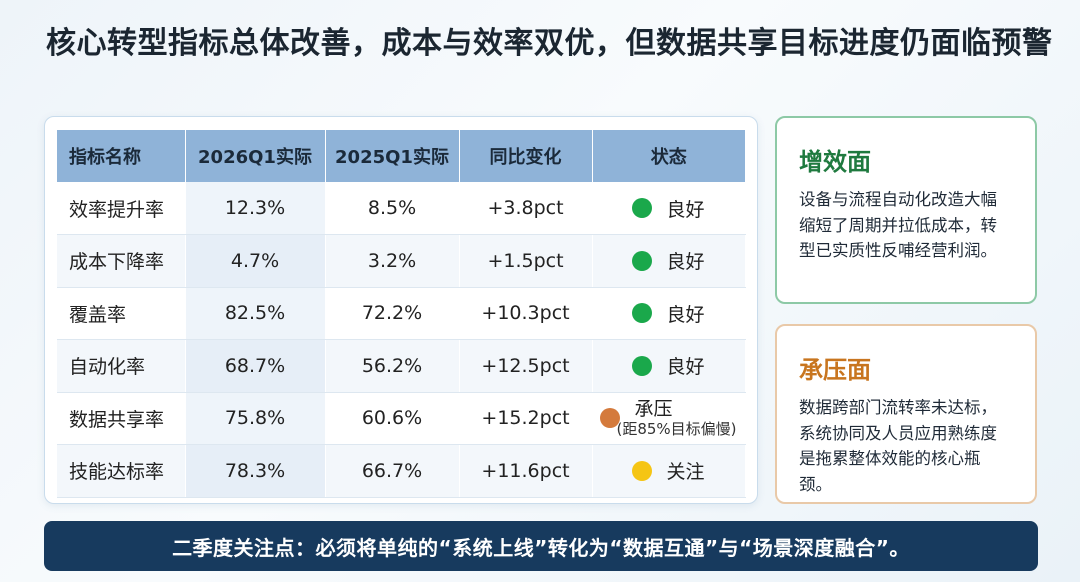 The height and width of the screenshot is (582, 1080). What do you see at coordinates (121, 471) in the screenshot?
I see `cell-metric-name: 技能达标率` at bounding box center [121, 471].